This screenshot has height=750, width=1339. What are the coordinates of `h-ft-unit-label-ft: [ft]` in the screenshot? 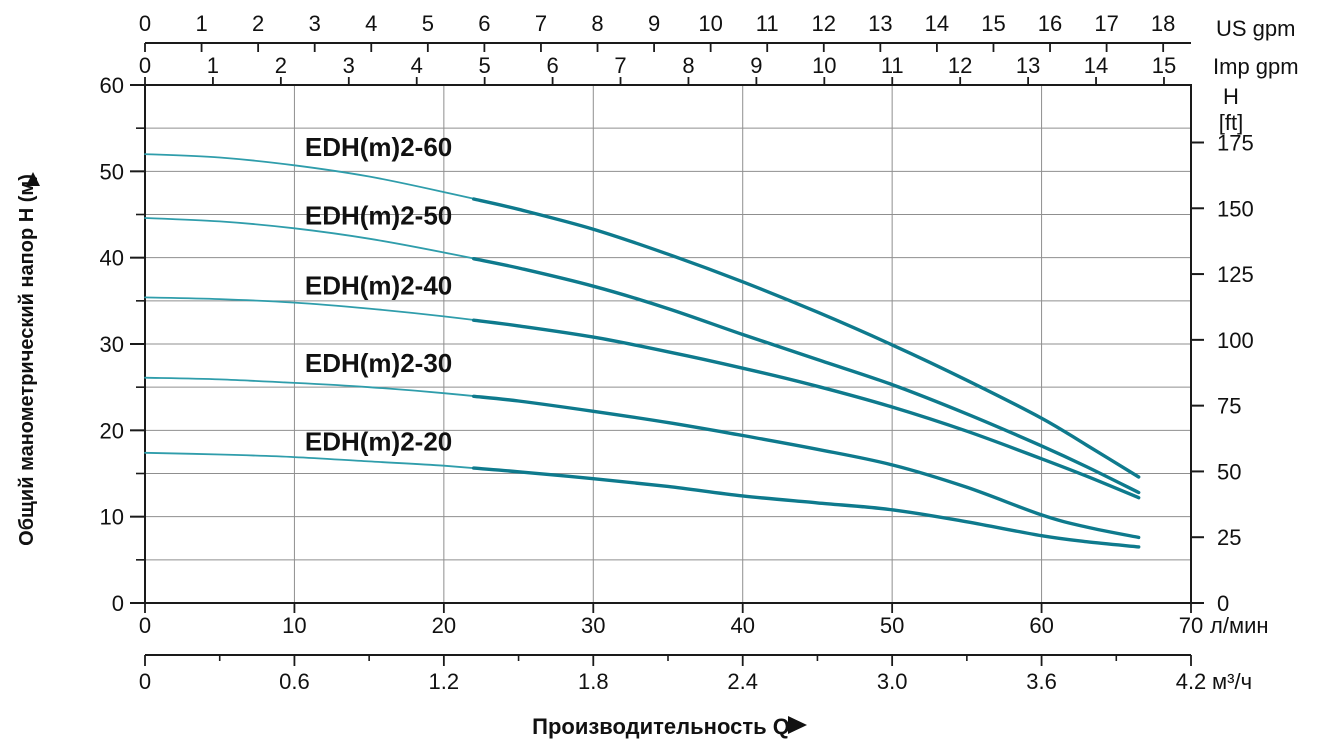 It's located at (1231, 122).